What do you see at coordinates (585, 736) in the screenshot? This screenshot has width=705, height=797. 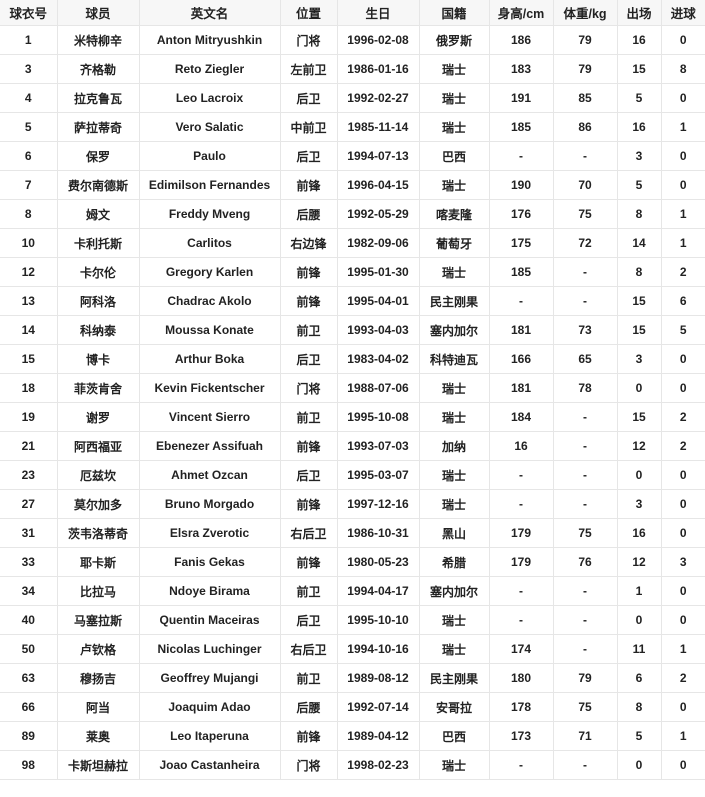 I see `cell-weight: 71` at bounding box center [585, 736].